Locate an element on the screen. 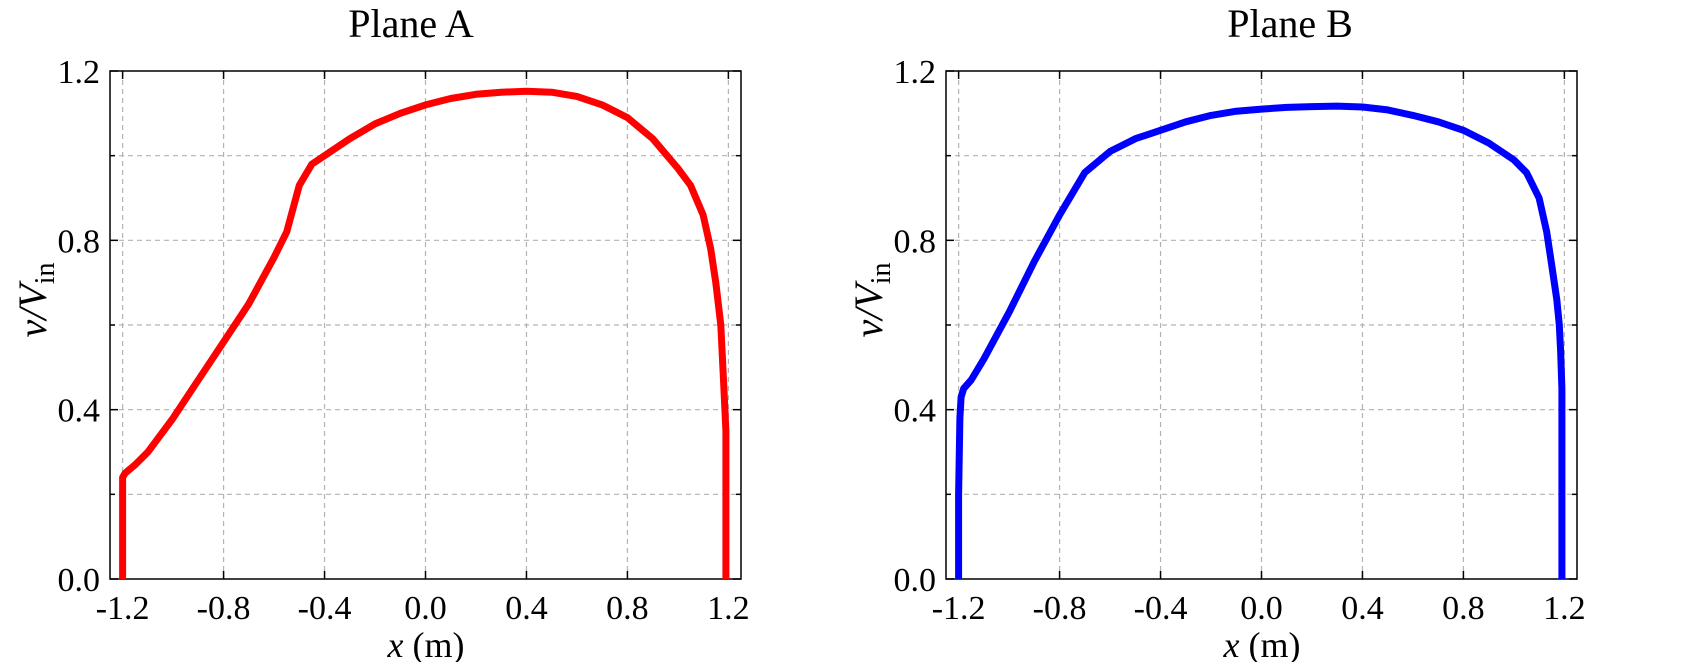 The width and height of the screenshot is (1683, 662). panel-title: Plane A is located at coordinates (411, 23).